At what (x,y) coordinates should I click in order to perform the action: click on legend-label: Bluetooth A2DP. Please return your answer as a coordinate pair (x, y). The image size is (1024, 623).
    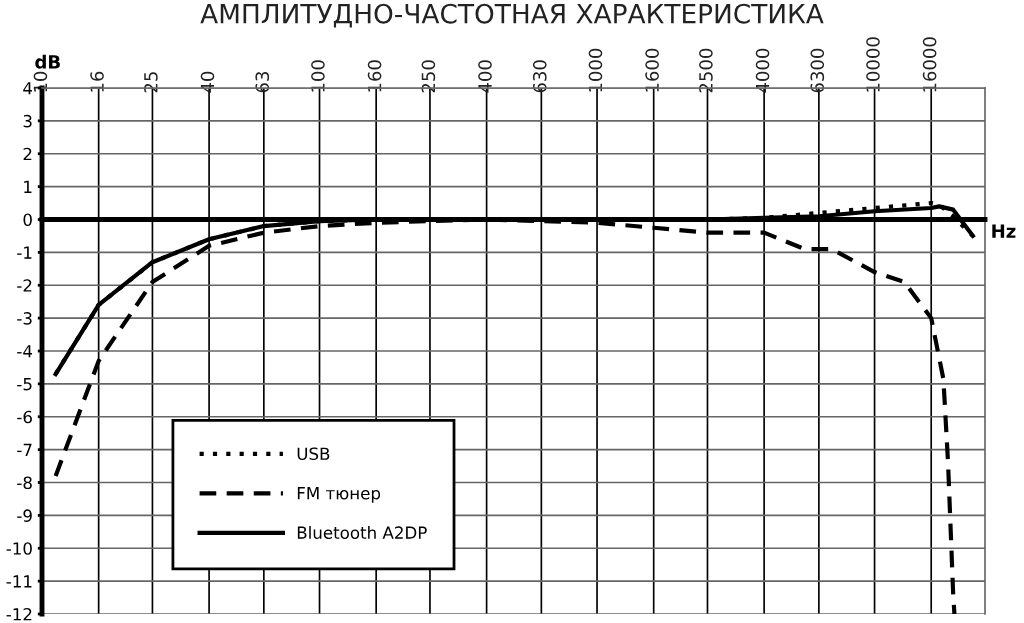
    Looking at the image, I should click on (362, 532).